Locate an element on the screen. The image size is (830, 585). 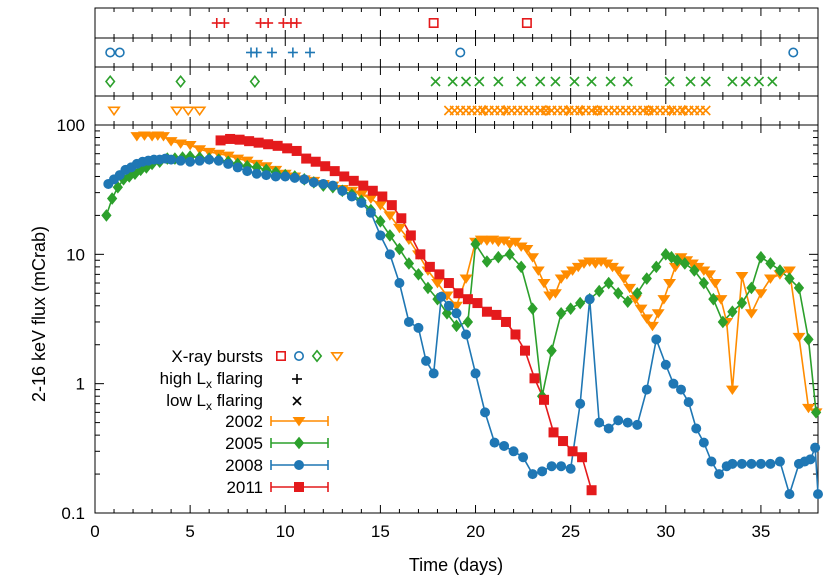
x-tick-label: 10 is located at coordinates (285, 531).